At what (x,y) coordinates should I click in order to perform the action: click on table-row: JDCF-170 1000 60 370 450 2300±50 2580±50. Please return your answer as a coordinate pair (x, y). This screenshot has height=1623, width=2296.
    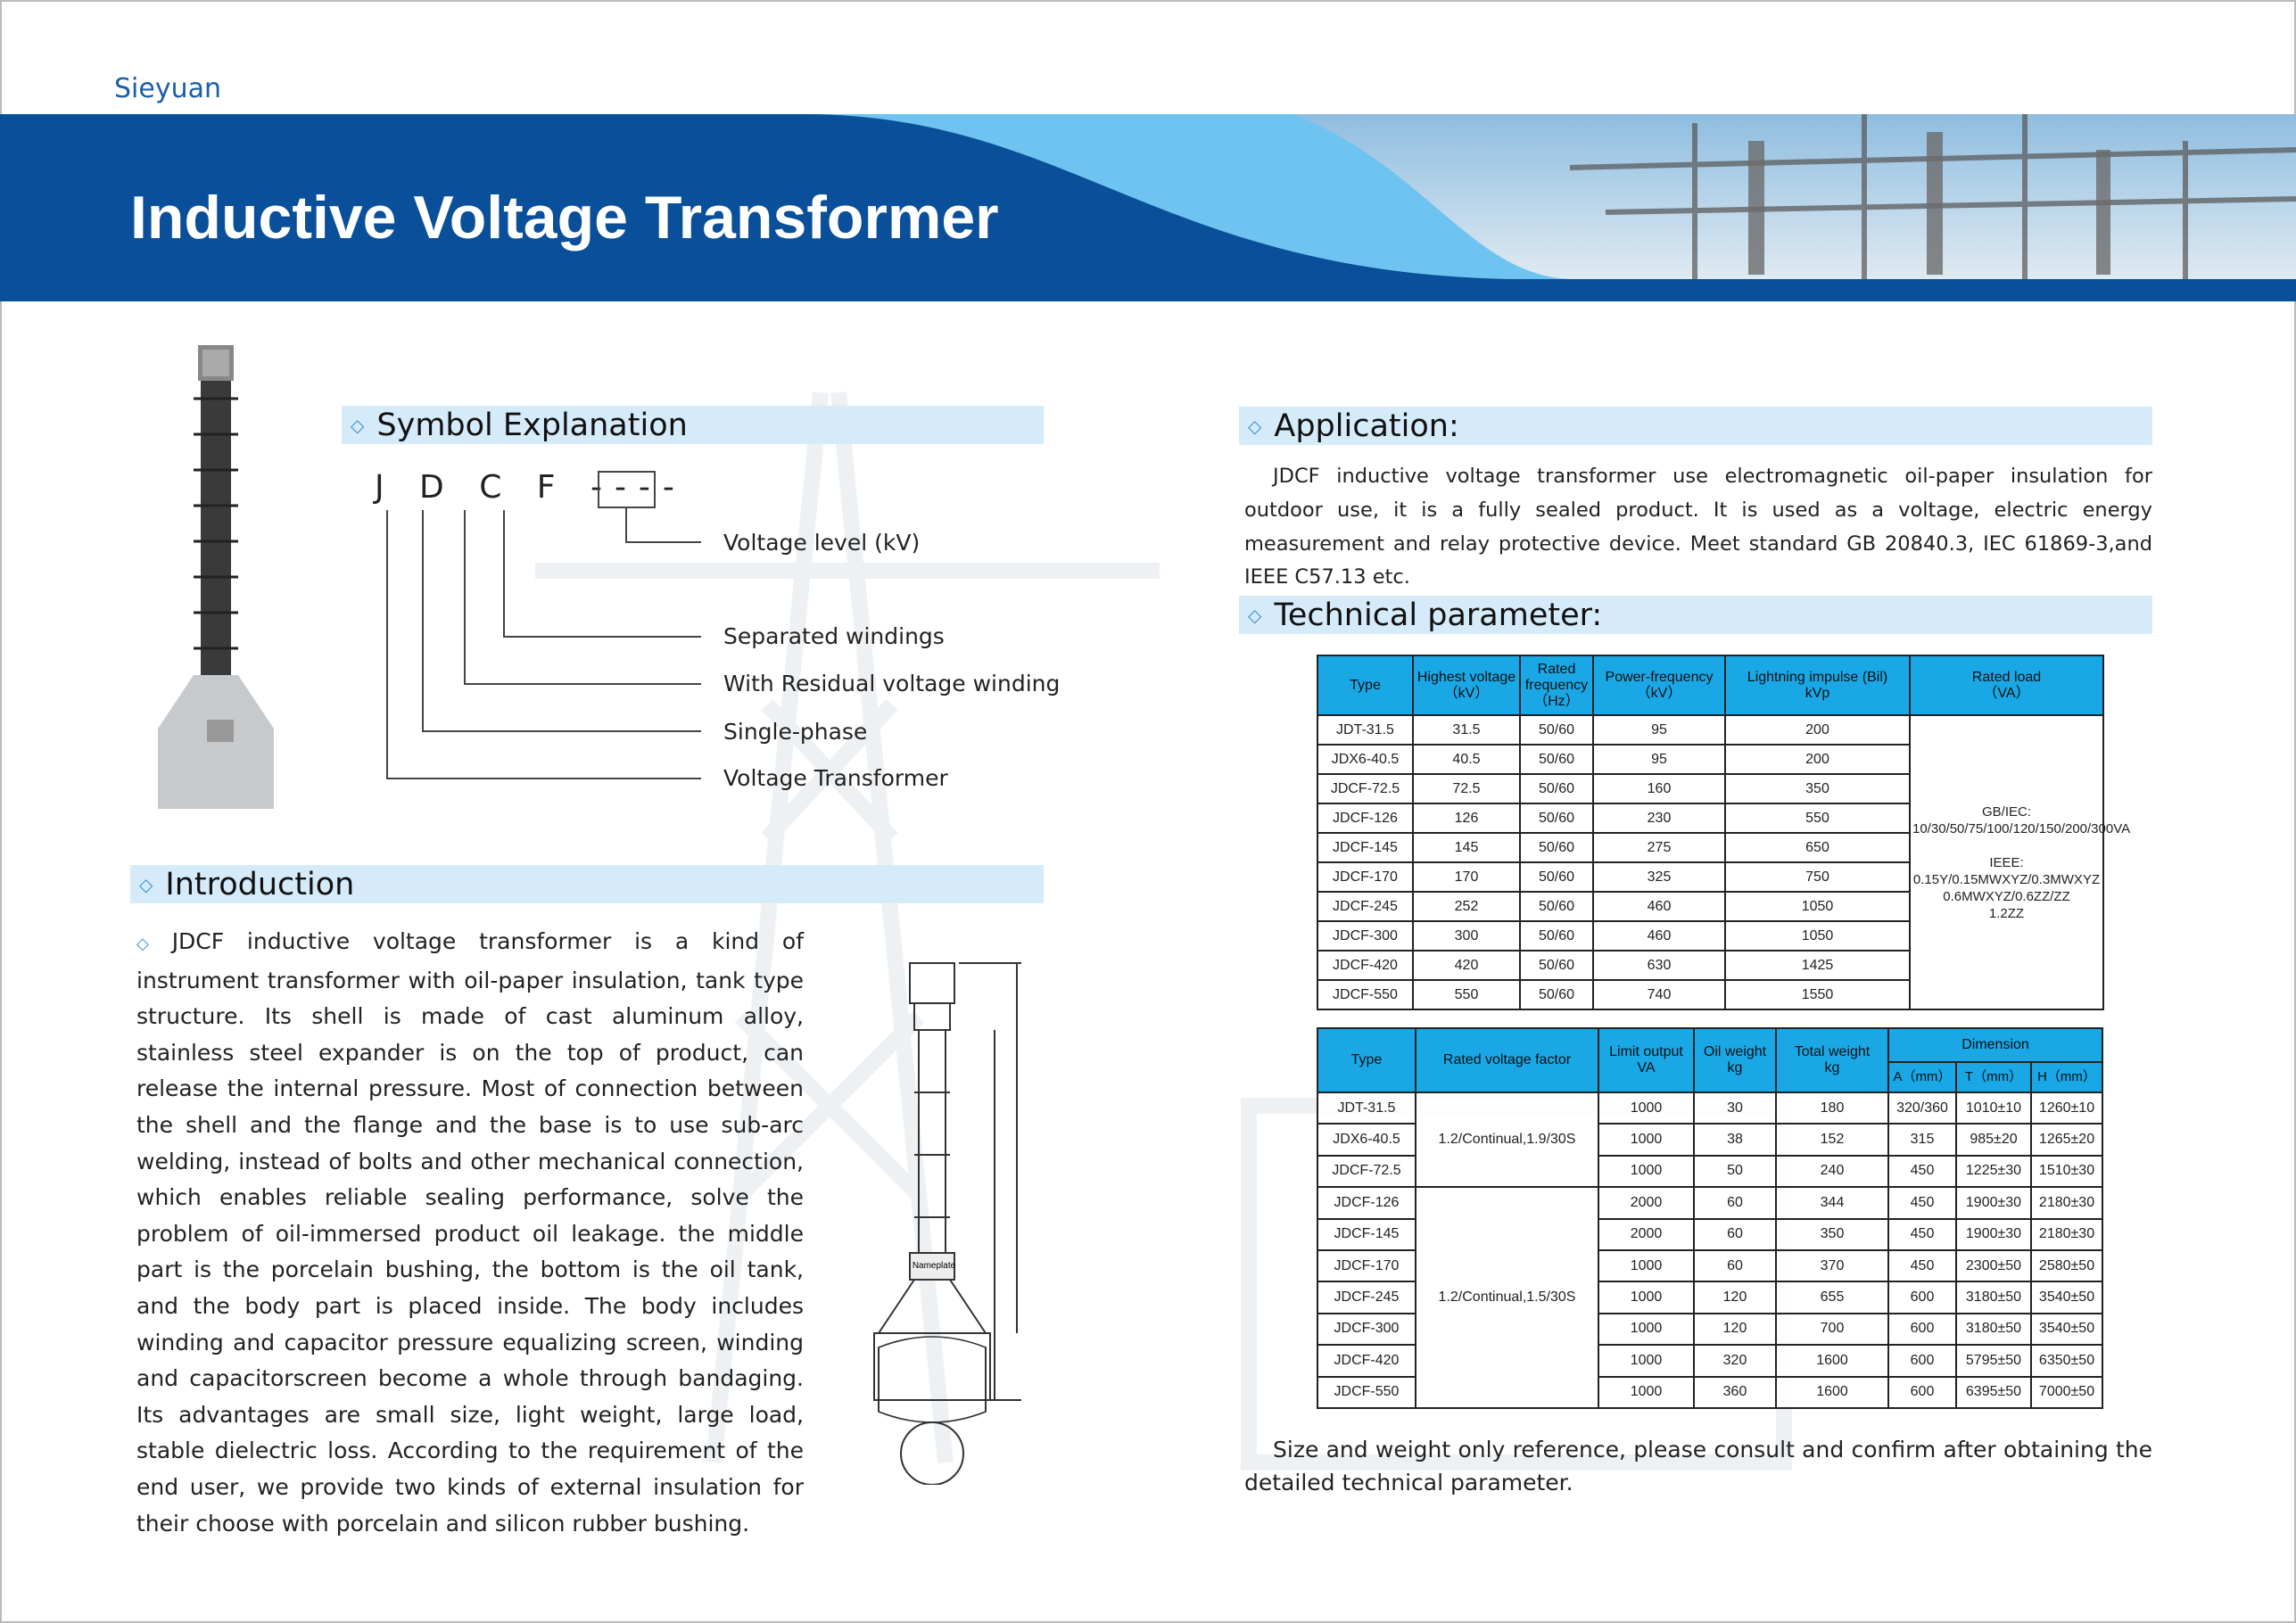
    Looking at the image, I should click on (1710, 1266).